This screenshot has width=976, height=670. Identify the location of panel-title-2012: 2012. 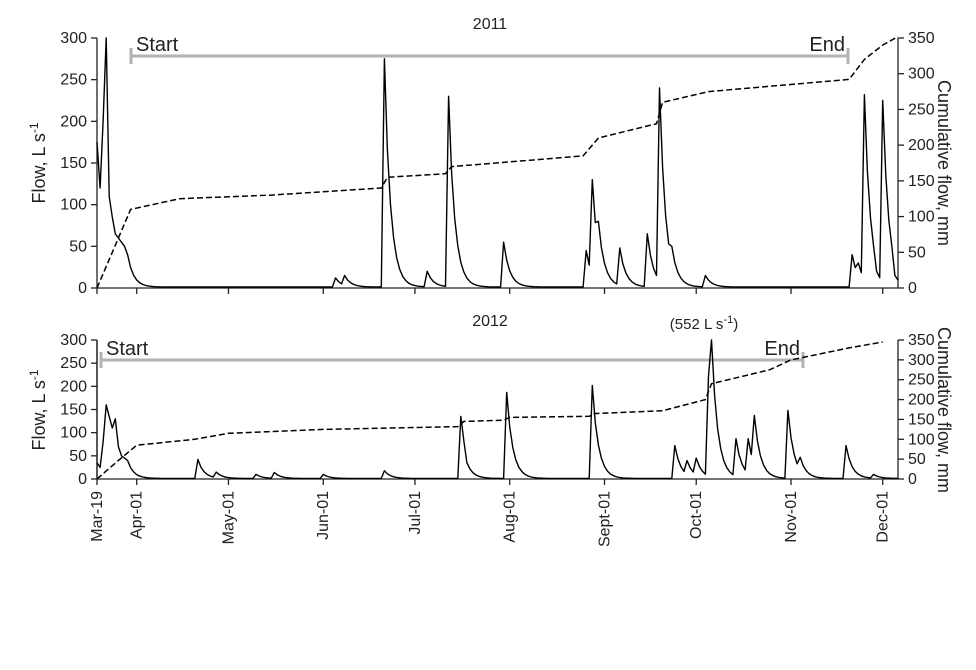
(490, 321).